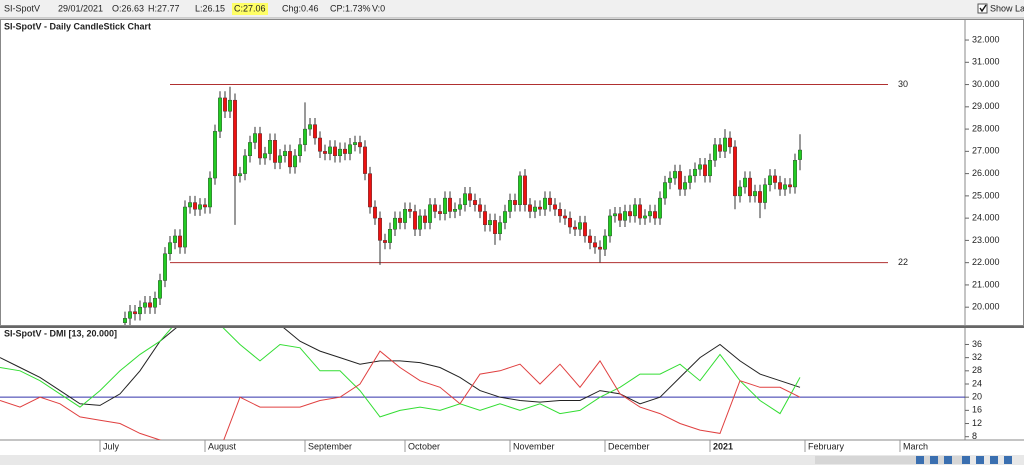 Image resolution: width=1024 pixels, height=465 pixels. What do you see at coordinates (512, 327) in the screenshot?
I see `panel-divider` at bounding box center [512, 327].